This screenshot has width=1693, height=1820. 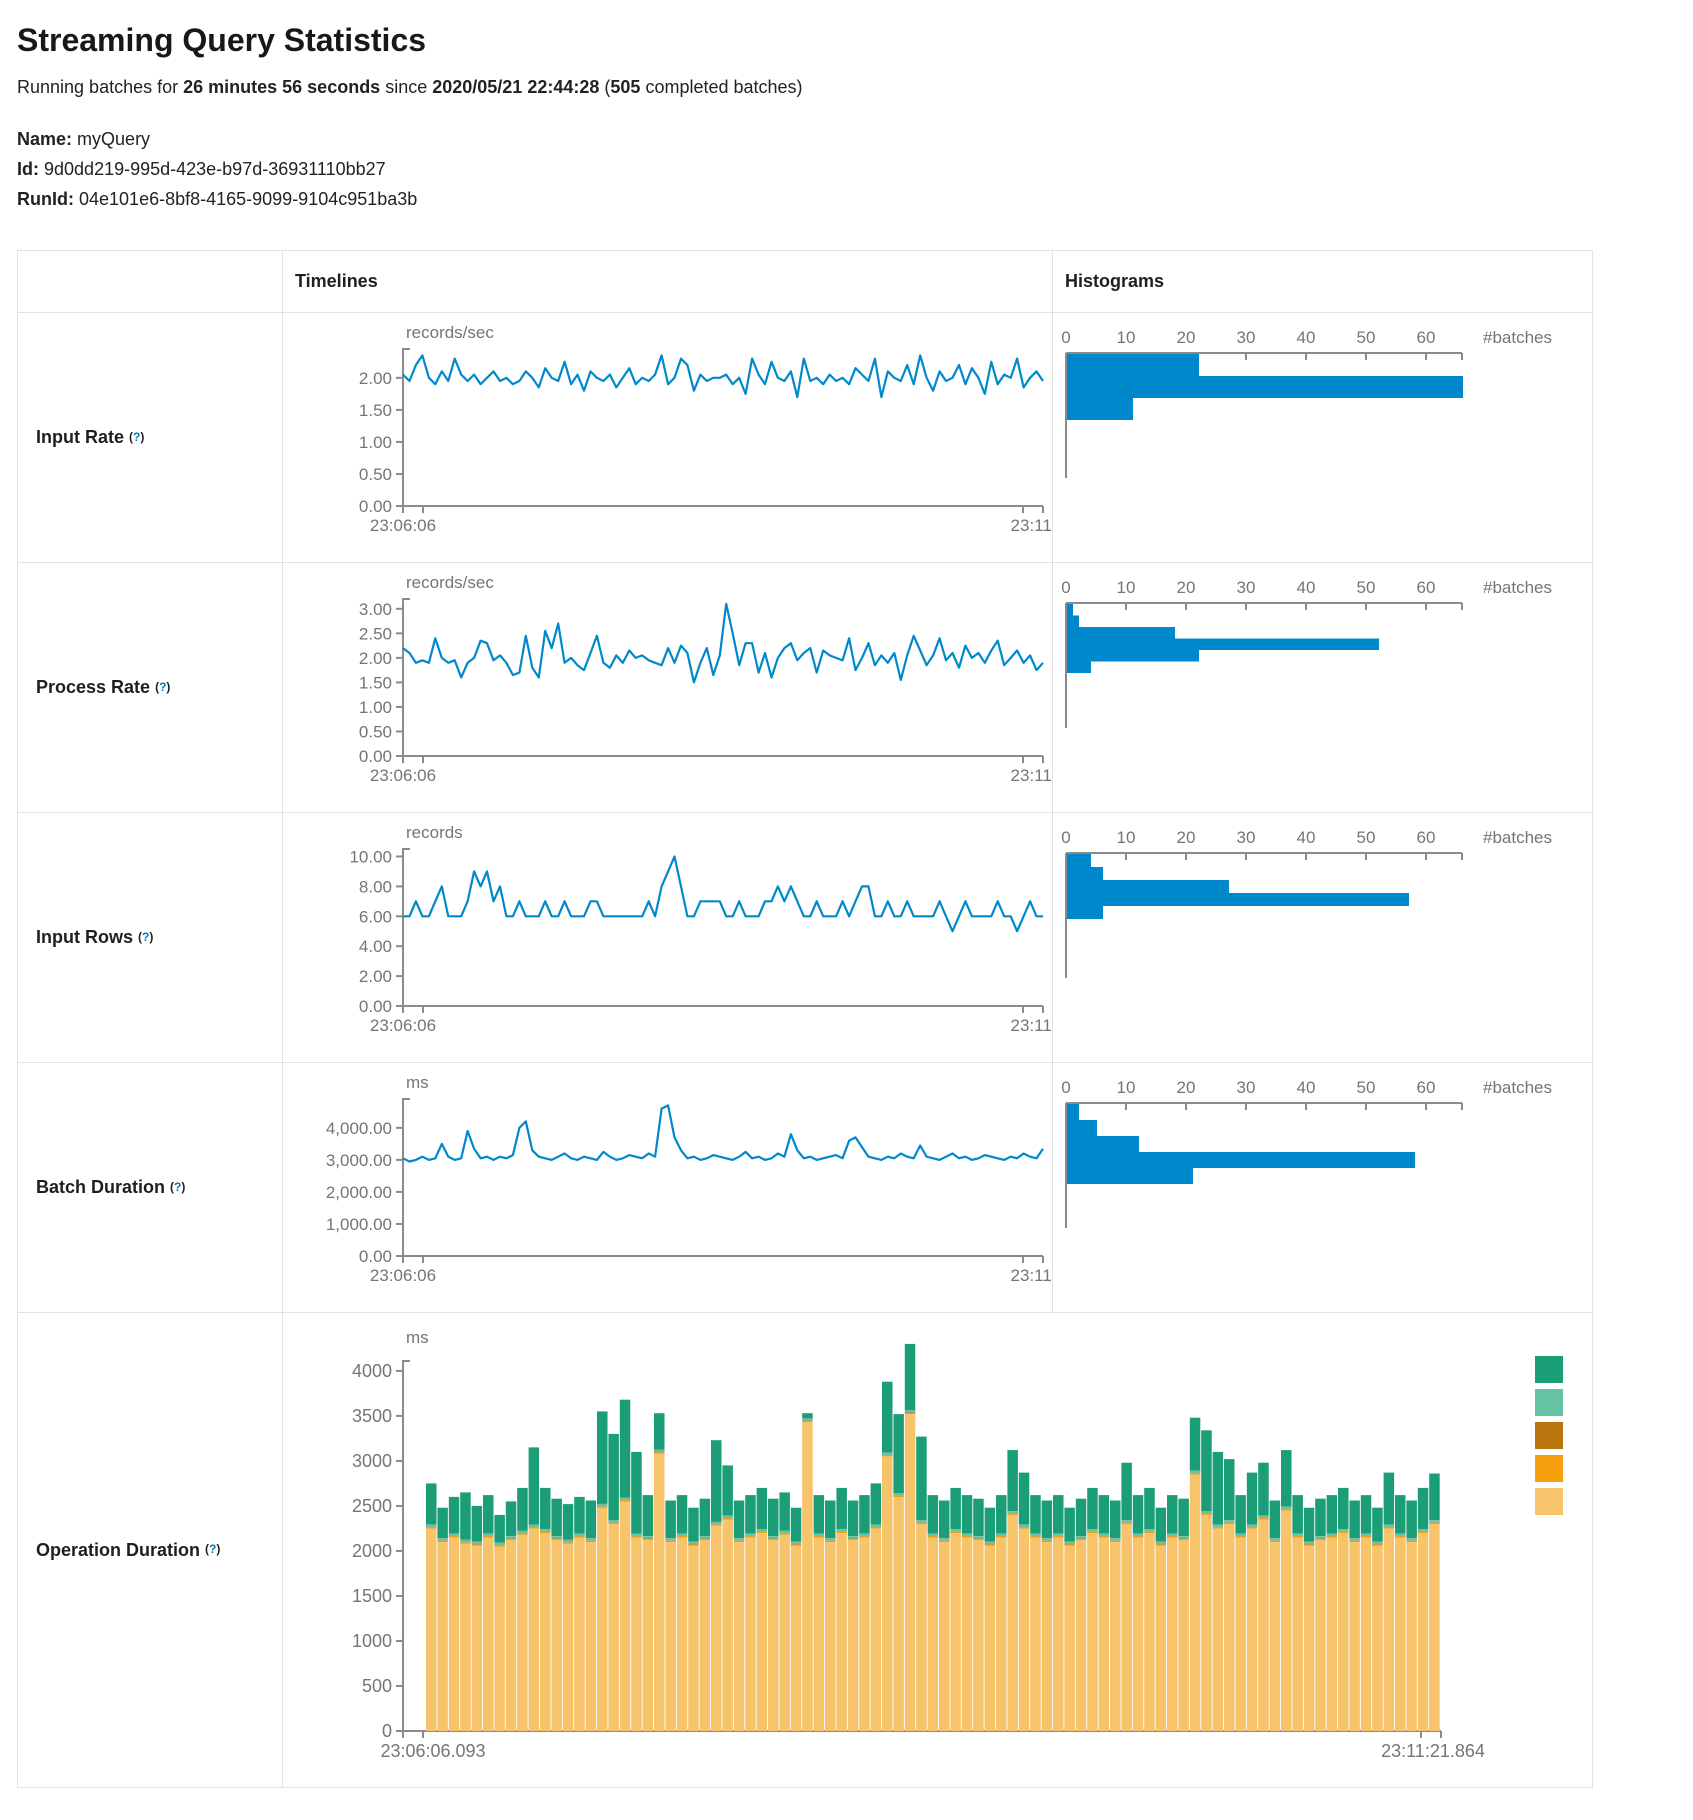 What do you see at coordinates (1517, 337) in the screenshot?
I see `histogram-batches-label: #batches` at bounding box center [1517, 337].